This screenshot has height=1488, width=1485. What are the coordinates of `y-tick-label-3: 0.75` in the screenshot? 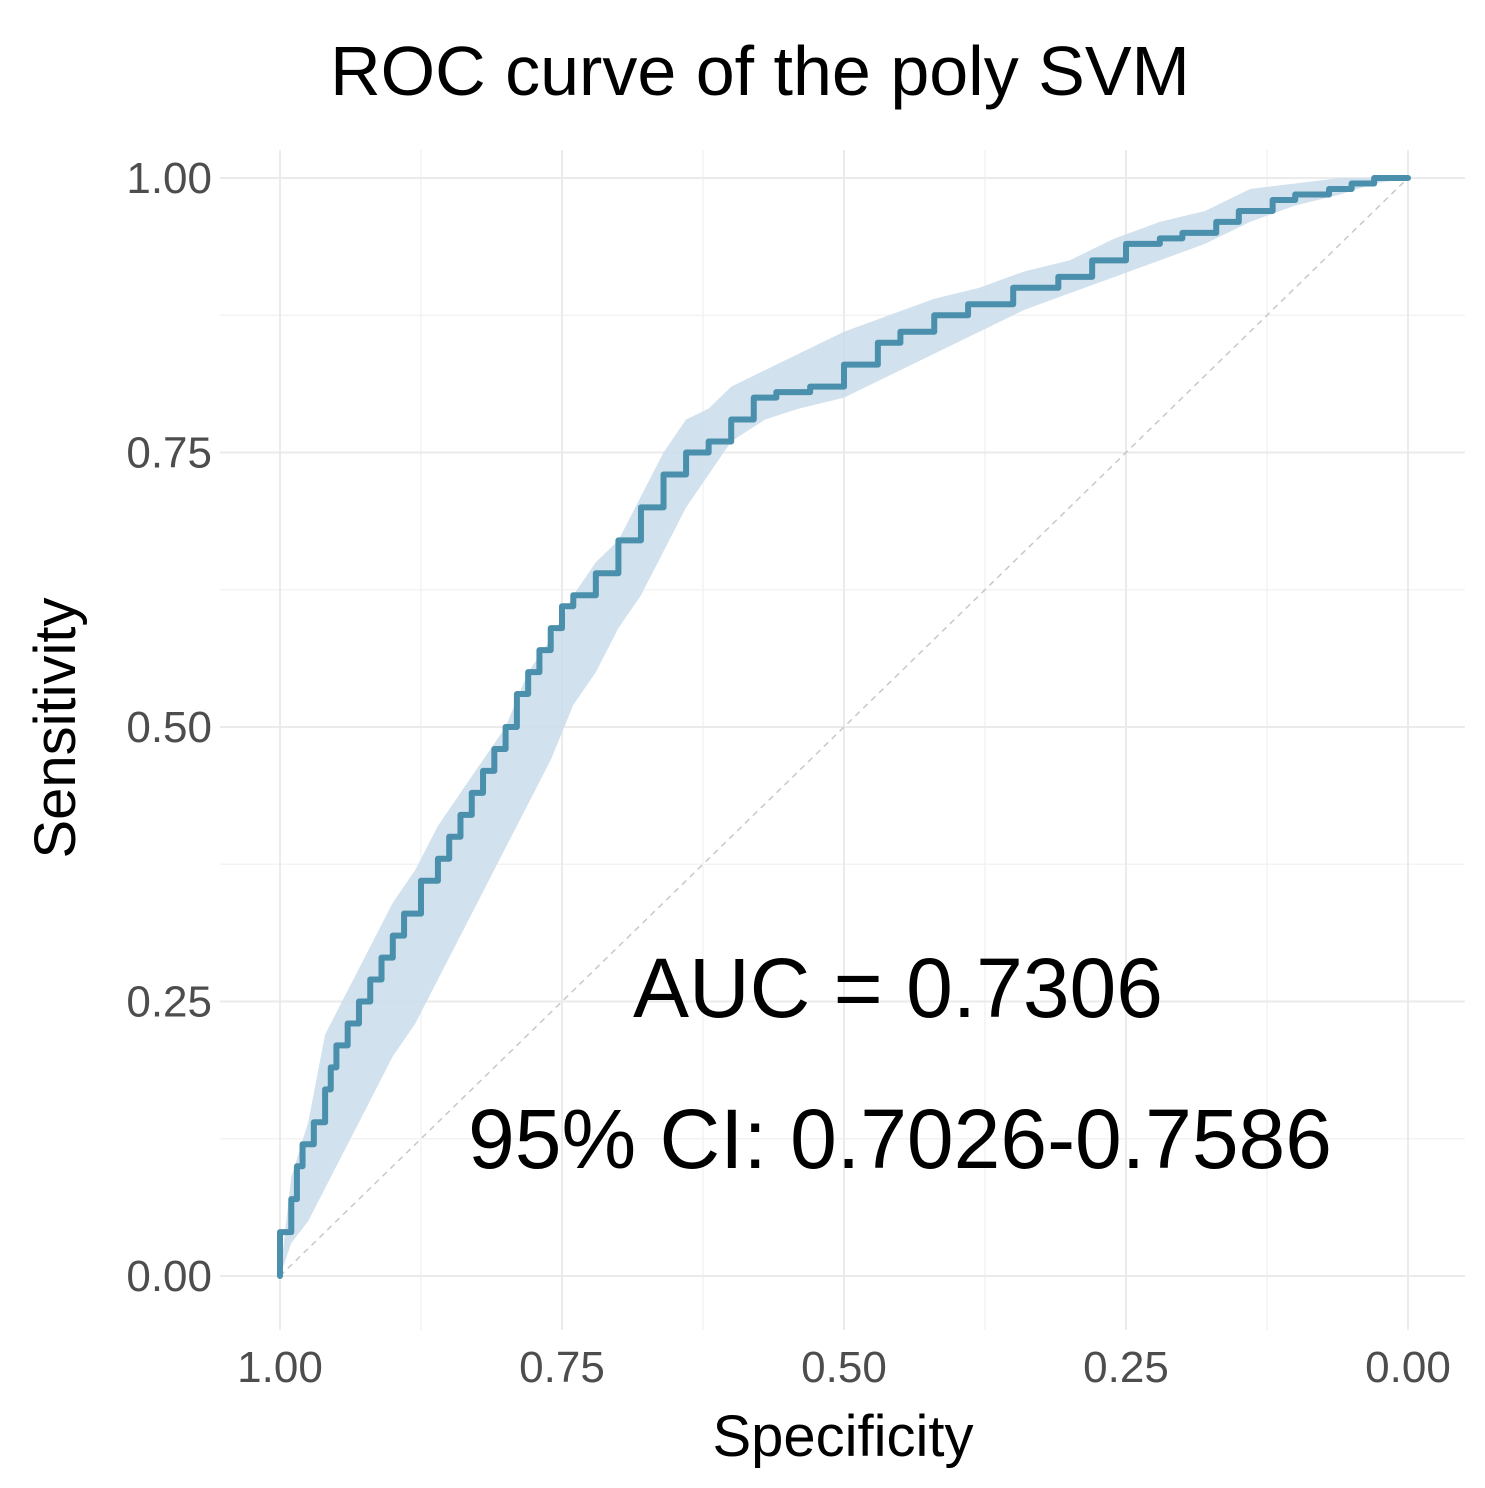 It's located at (169, 453).